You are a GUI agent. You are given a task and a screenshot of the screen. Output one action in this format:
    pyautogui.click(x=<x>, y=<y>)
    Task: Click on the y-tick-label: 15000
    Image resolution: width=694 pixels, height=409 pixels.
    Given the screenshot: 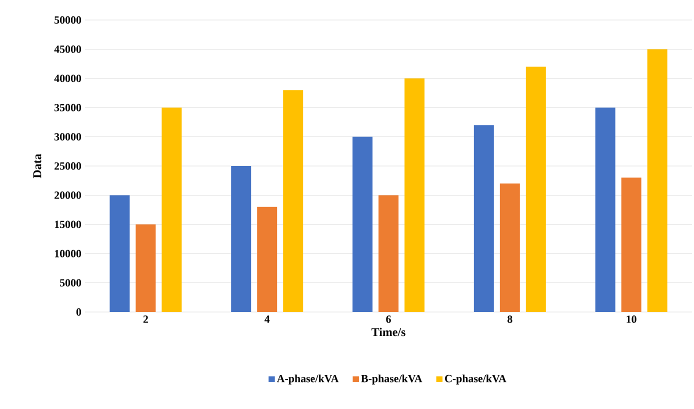 What is the action you would take?
    pyautogui.click(x=68, y=224)
    